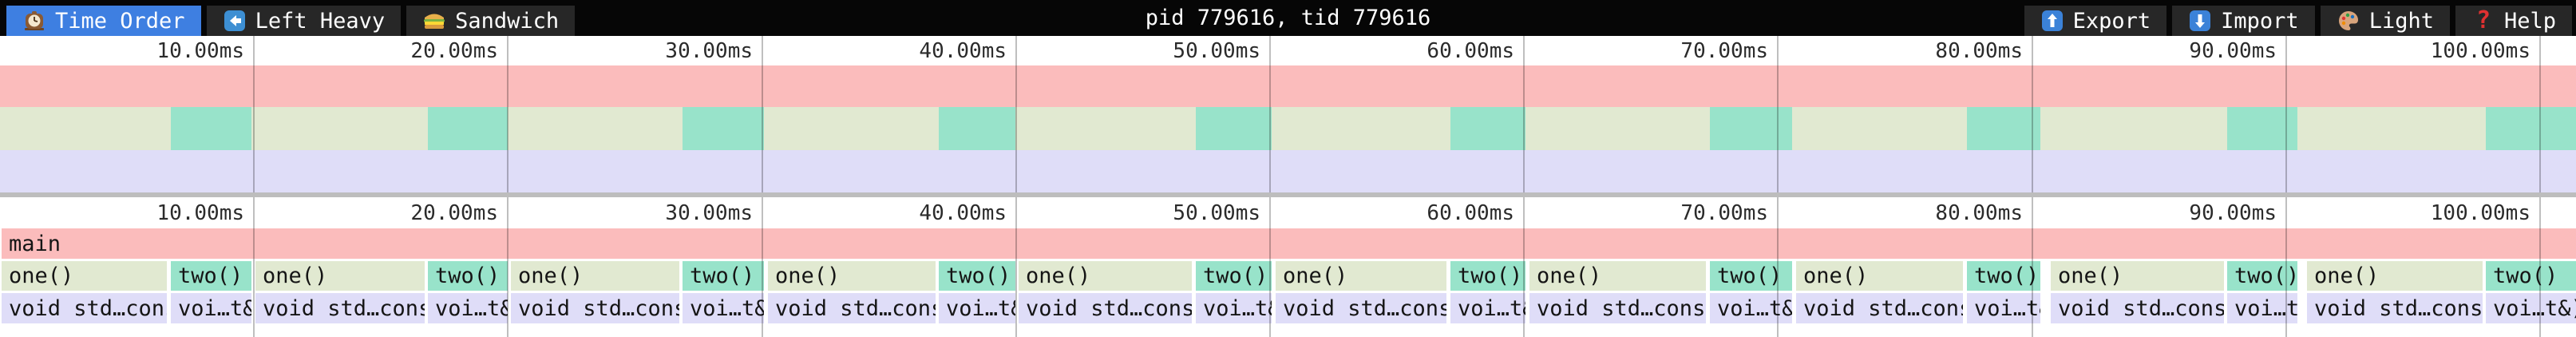 The width and height of the screenshot is (2576, 337). I want to click on ruler-tick-label: 70.00ms, so click(1724, 50).